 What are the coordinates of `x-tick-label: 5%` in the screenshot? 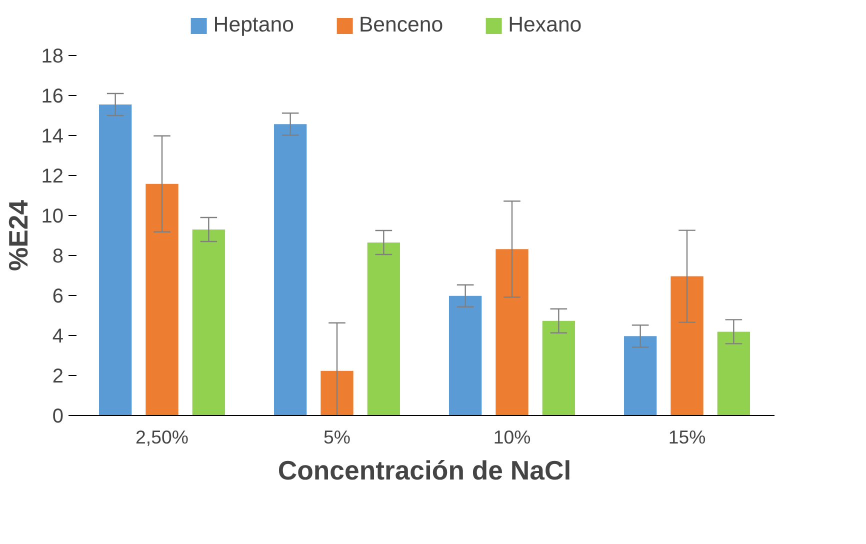 It's located at (337, 437).